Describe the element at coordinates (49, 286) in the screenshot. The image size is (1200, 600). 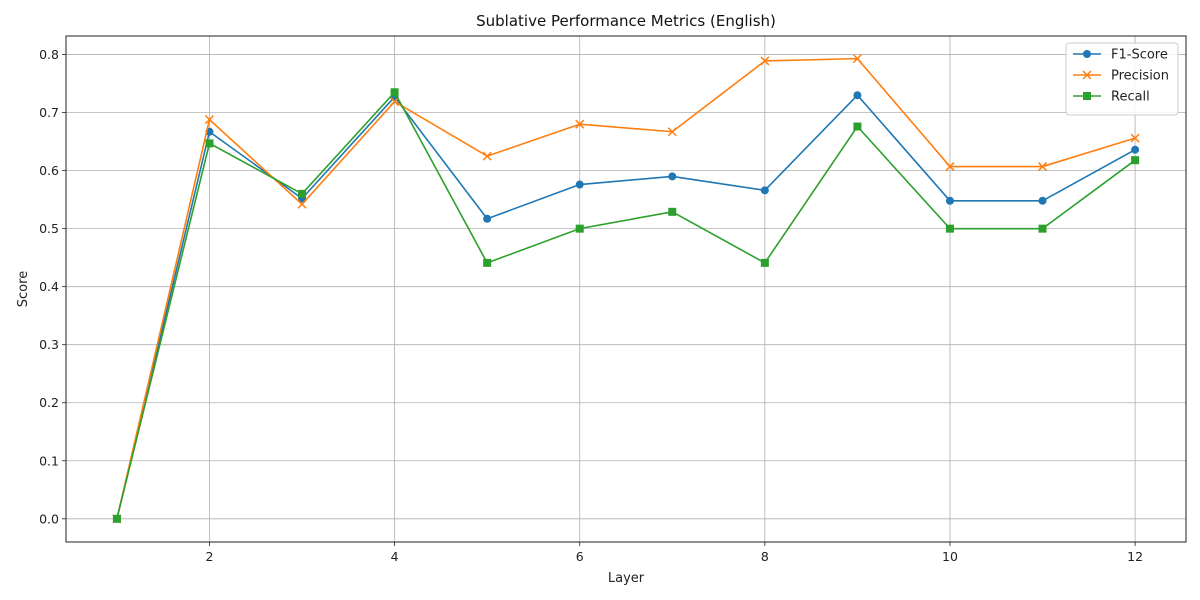
I see `y-tick-label: 0.4` at that location.